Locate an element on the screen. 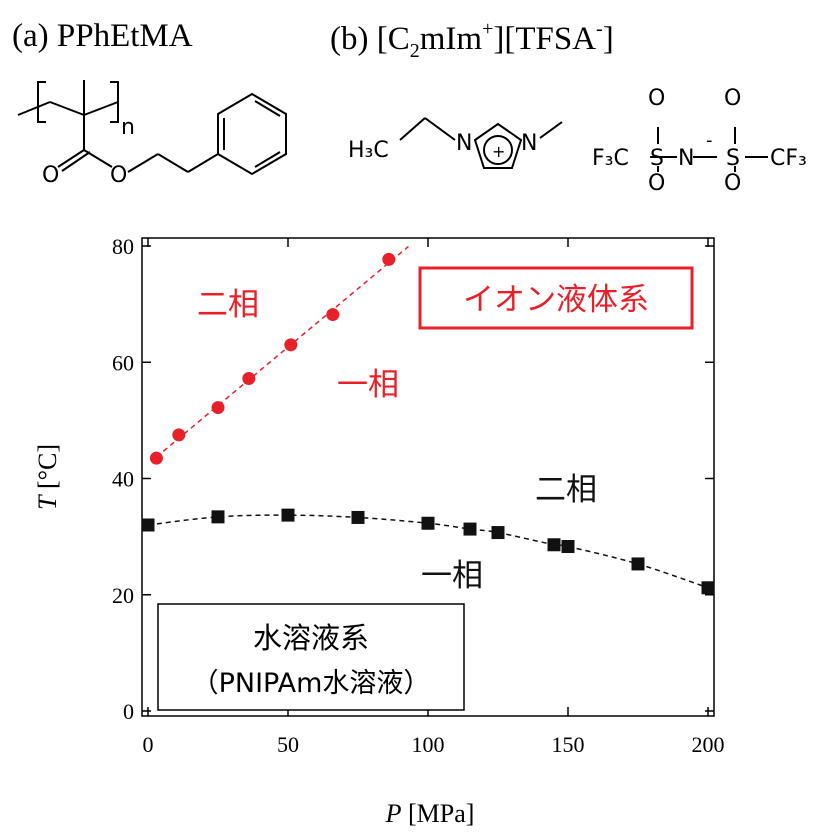 The width and height of the screenshot is (816, 840). ionic-liquid-system-label: イオン液体系 is located at coordinates (556, 300).